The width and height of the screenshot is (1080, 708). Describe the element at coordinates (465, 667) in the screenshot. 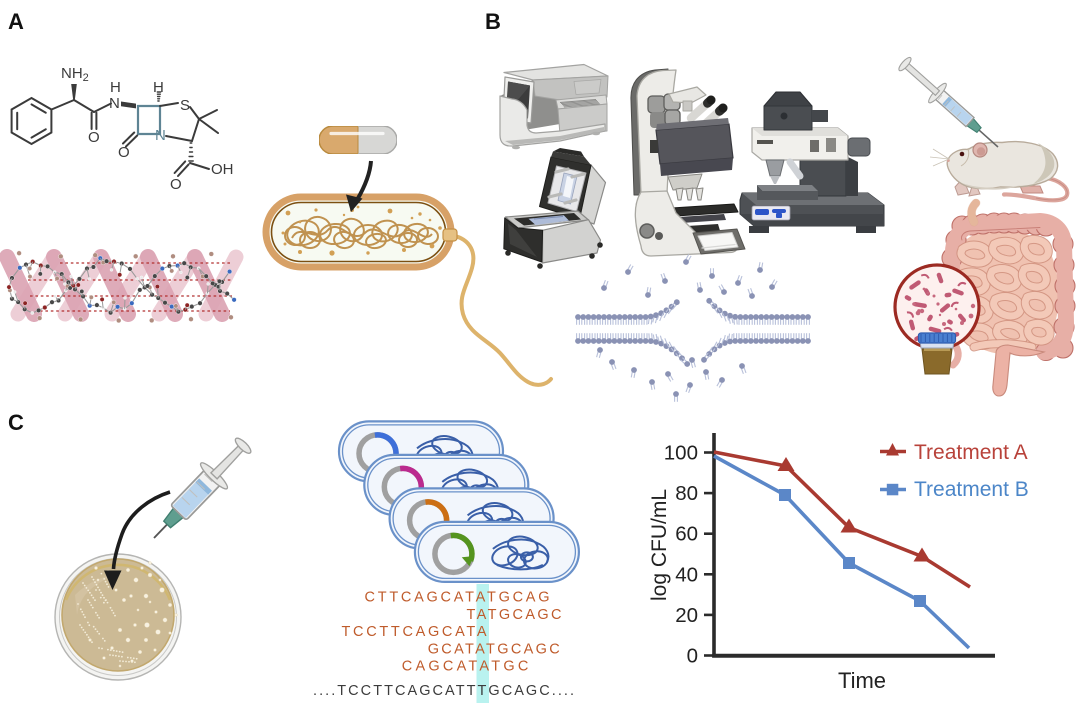

I see `svg-text: CAGCATATGC` at that location.